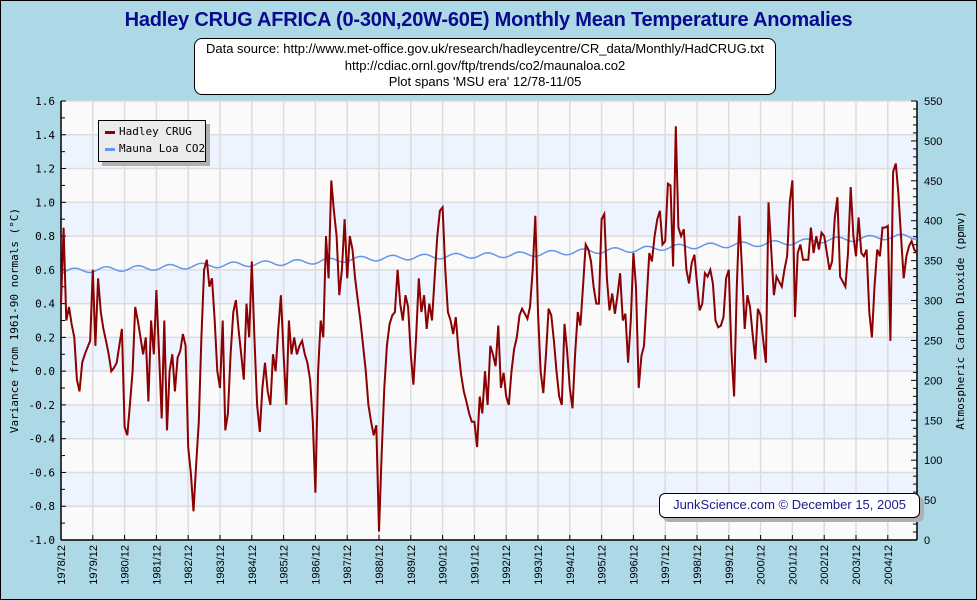  What do you see at coordinates (507, 565) in the screenshot?
I see `x-tick-label: 1992/12` at bounding box center [507, 565].